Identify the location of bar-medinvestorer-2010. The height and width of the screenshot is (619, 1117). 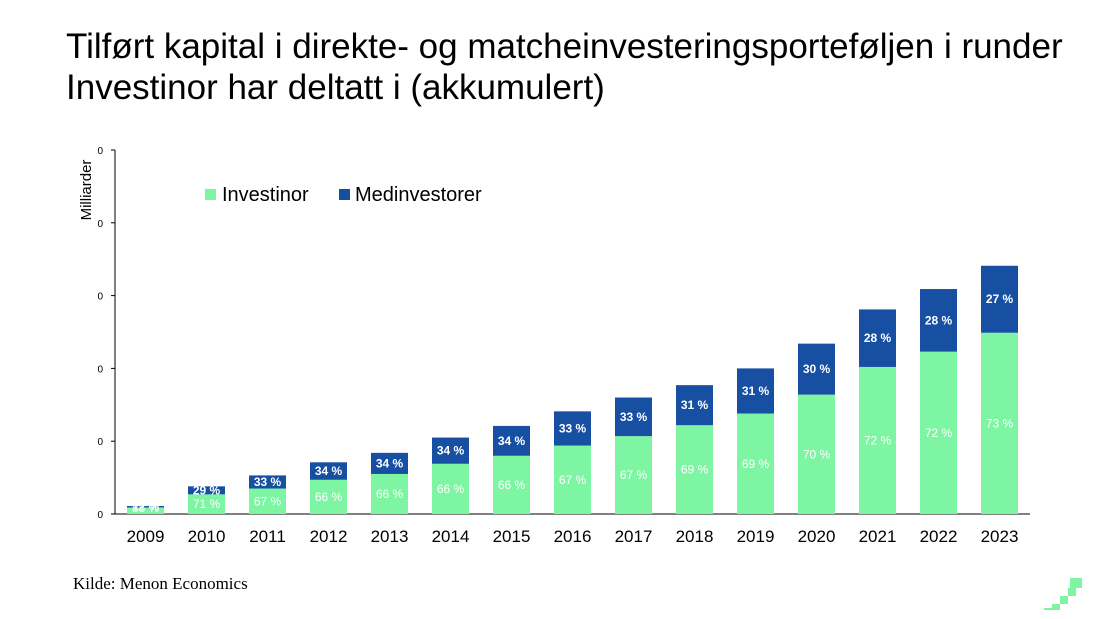
(206, 490).